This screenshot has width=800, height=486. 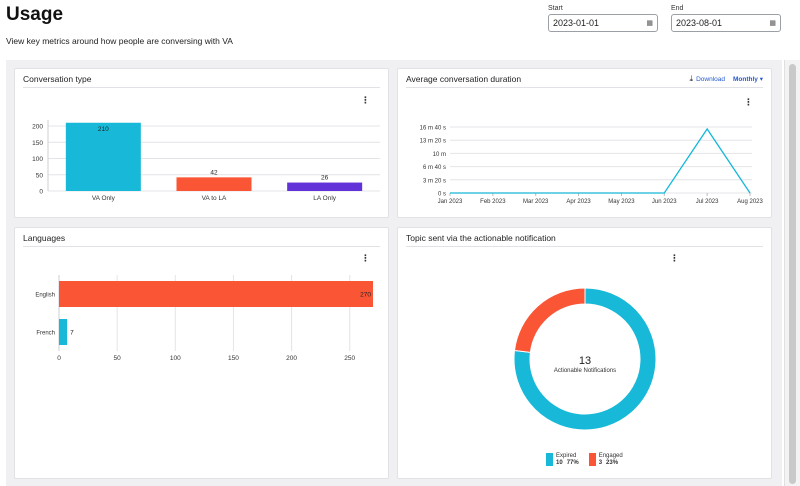 What do you see at coordinates (40, 175) in the screenshot?
I see `y-tick-label: 50` at bounding box center [40, 175].